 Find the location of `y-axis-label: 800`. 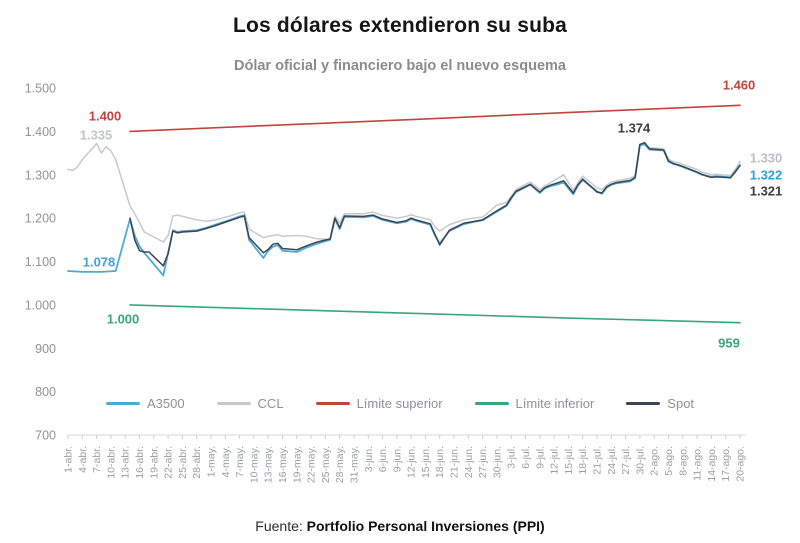

y-axis-label: 800 is located at coordinates (45, 392).